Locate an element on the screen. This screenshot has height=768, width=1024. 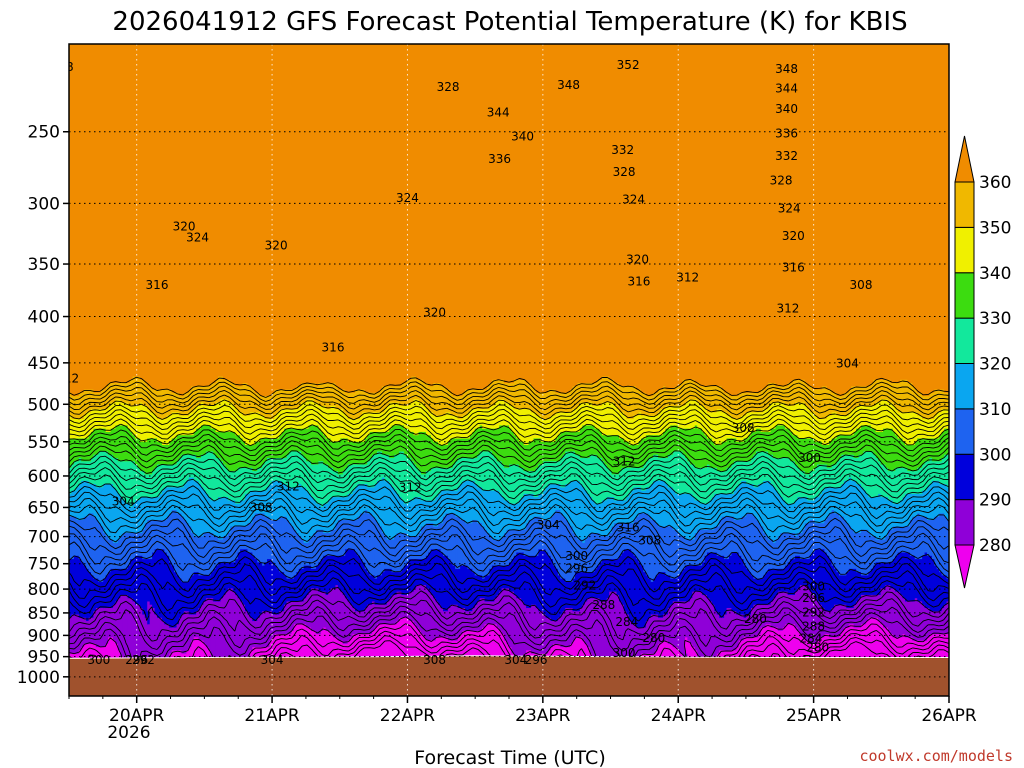
contour-label: 320 is located at coordinates (434, 313).